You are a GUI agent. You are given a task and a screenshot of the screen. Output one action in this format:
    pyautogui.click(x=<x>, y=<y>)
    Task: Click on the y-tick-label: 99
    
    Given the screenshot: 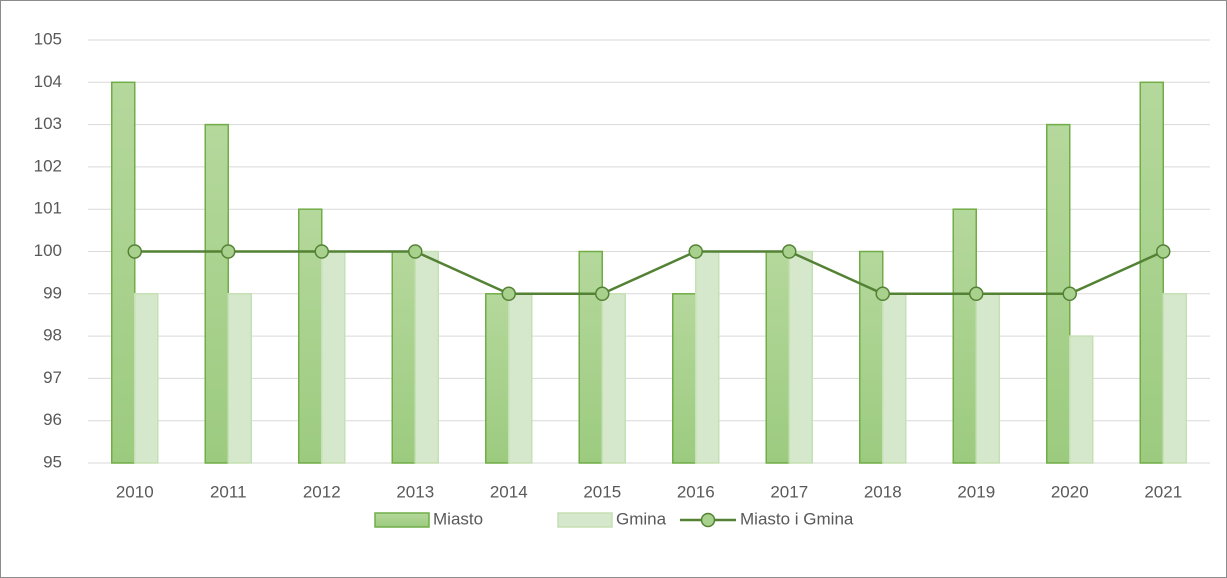 What is the action you would take?
    pyautogui.click(x=52, y=292)
    